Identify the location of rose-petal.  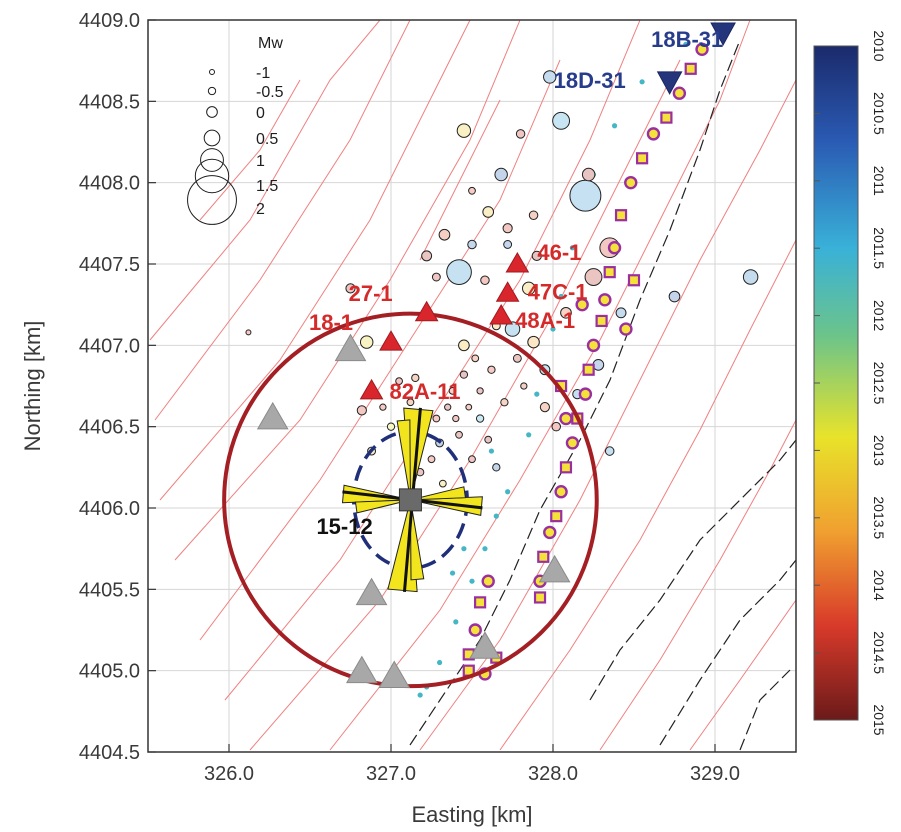
(403, 459).